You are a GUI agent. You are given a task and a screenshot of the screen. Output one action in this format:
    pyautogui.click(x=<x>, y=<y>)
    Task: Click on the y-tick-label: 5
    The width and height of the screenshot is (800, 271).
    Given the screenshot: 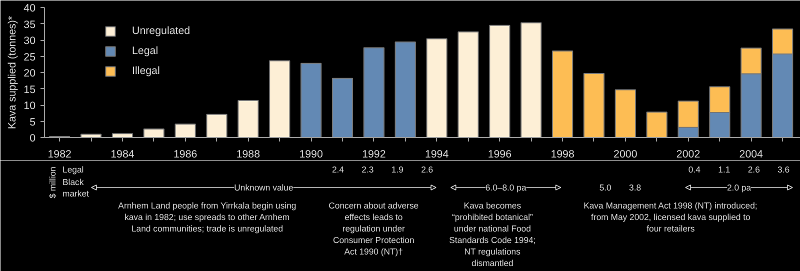 What is the action you would take?
    pyautogui.click(x=33, y=122)
    